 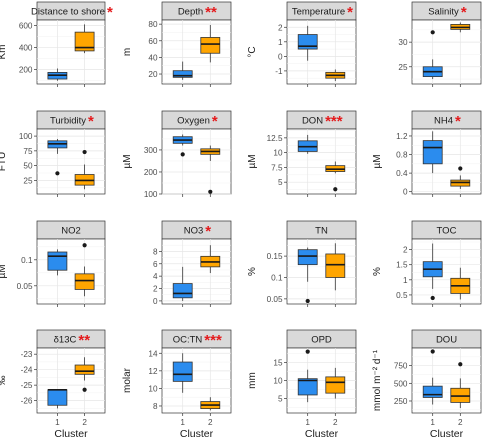 What do you see at coordinates (275, 256) in the screenshot?
I see `y-tick-label: 0.15` at bounding box center [275, 256].